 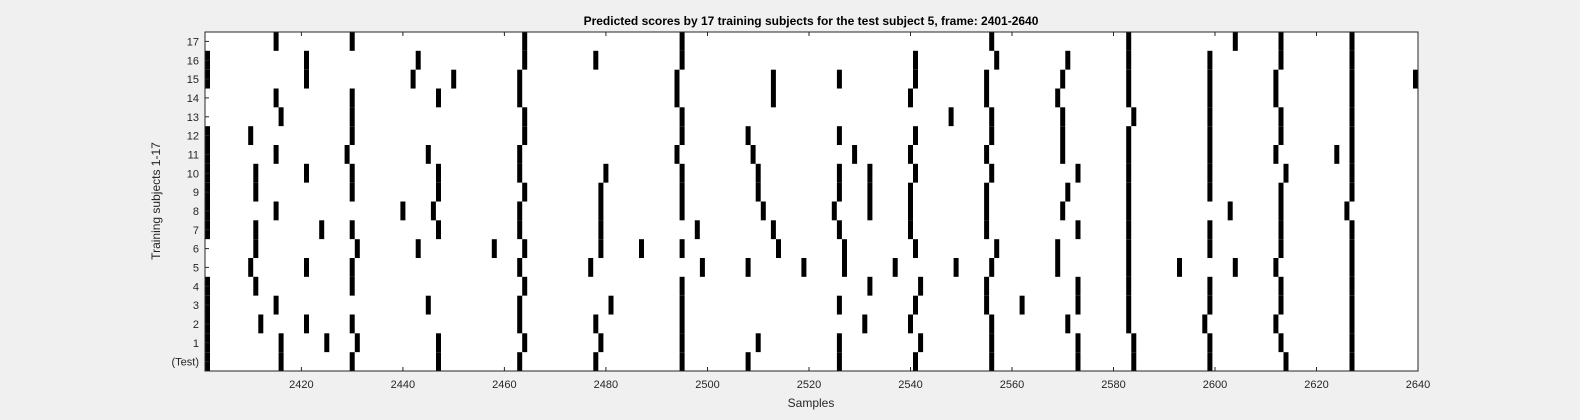 I want to click on x-tick-label: 2540, so click(x=910, y=385).